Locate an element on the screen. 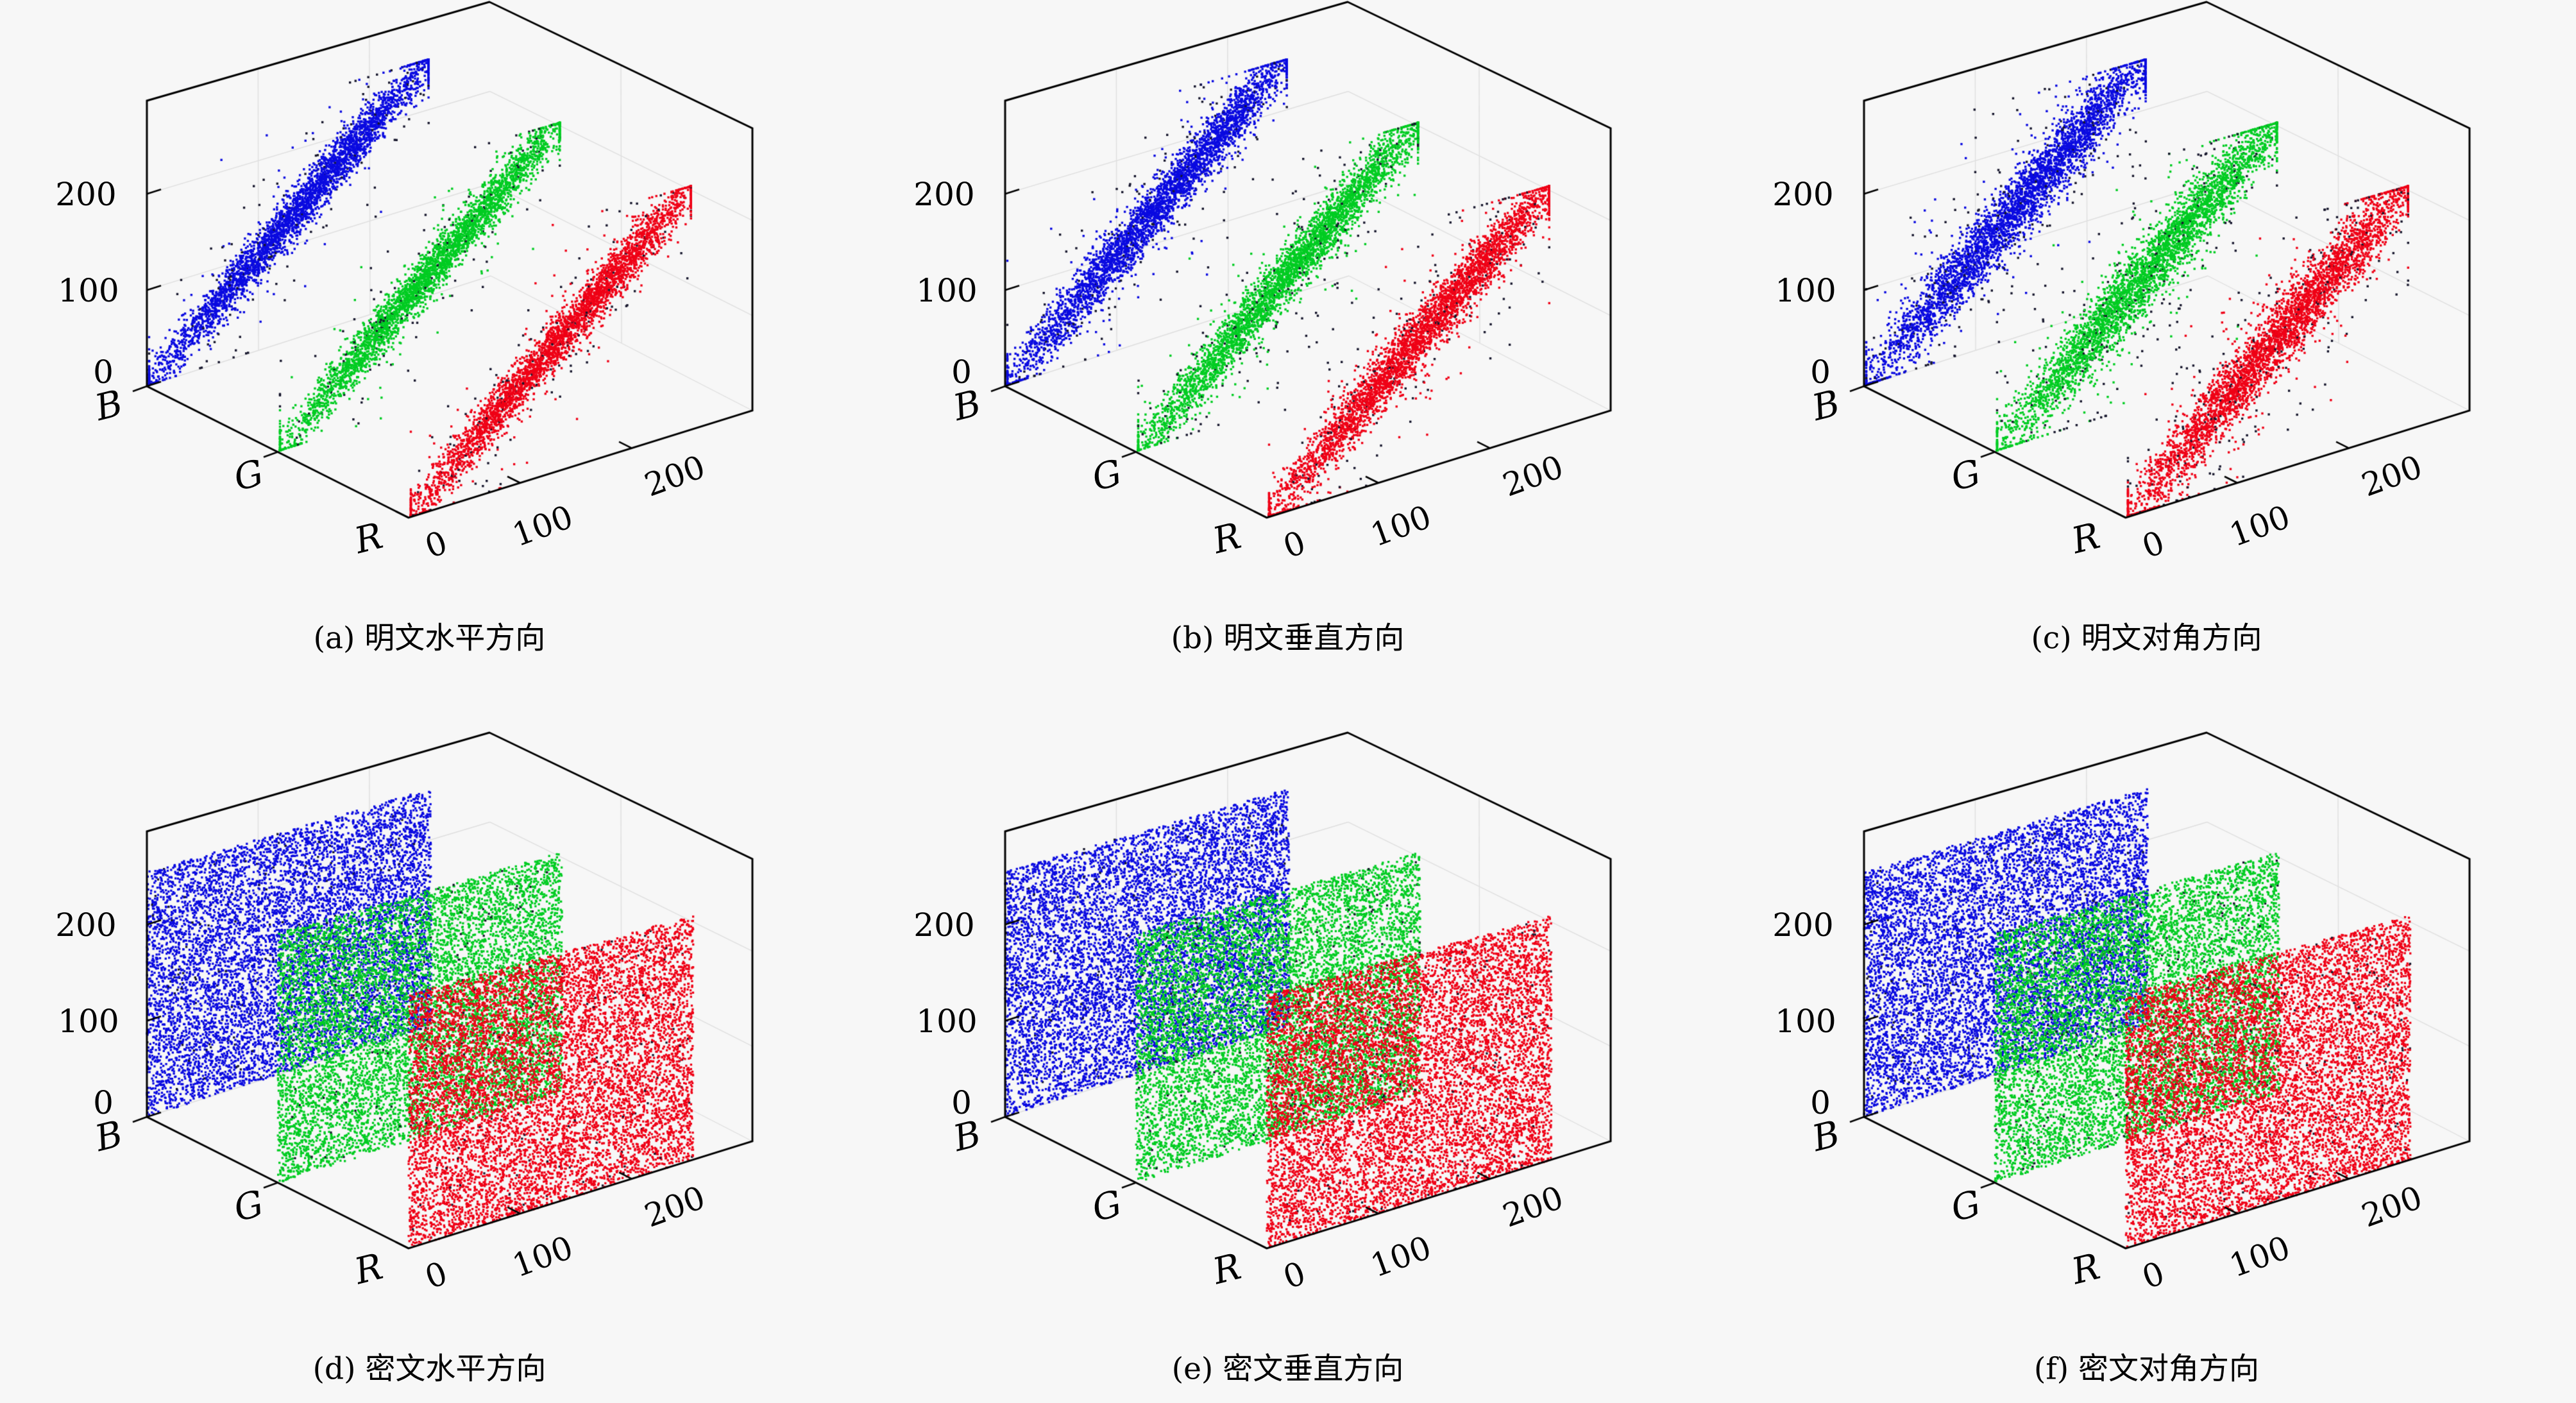 Image resolution: width=2576 pixels, height=1403 pixels. subplot-caption-b: (b) 明文垂直方向 is located at coordinates (1288, 638).